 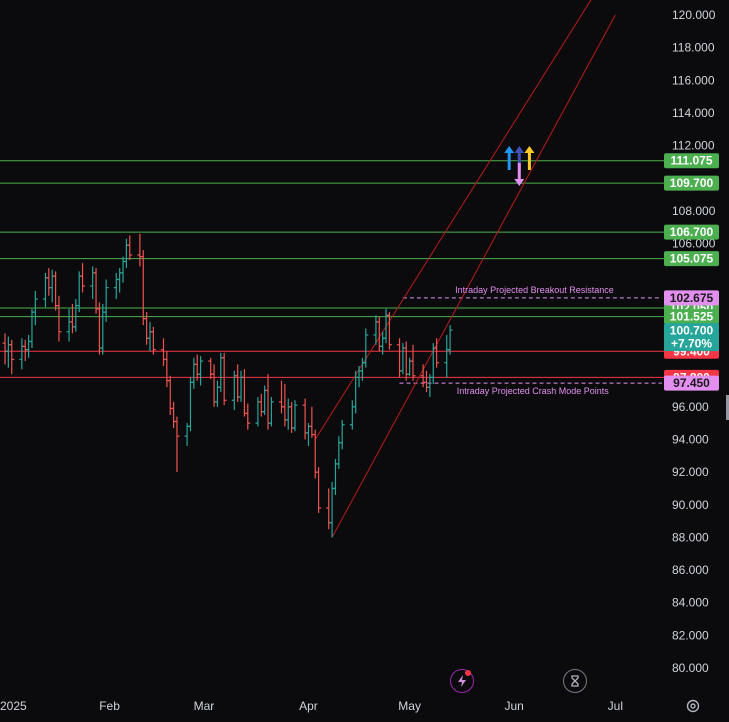 I want to click on resistance-price-tag-label: 106.700, so click(x=692, y=232).